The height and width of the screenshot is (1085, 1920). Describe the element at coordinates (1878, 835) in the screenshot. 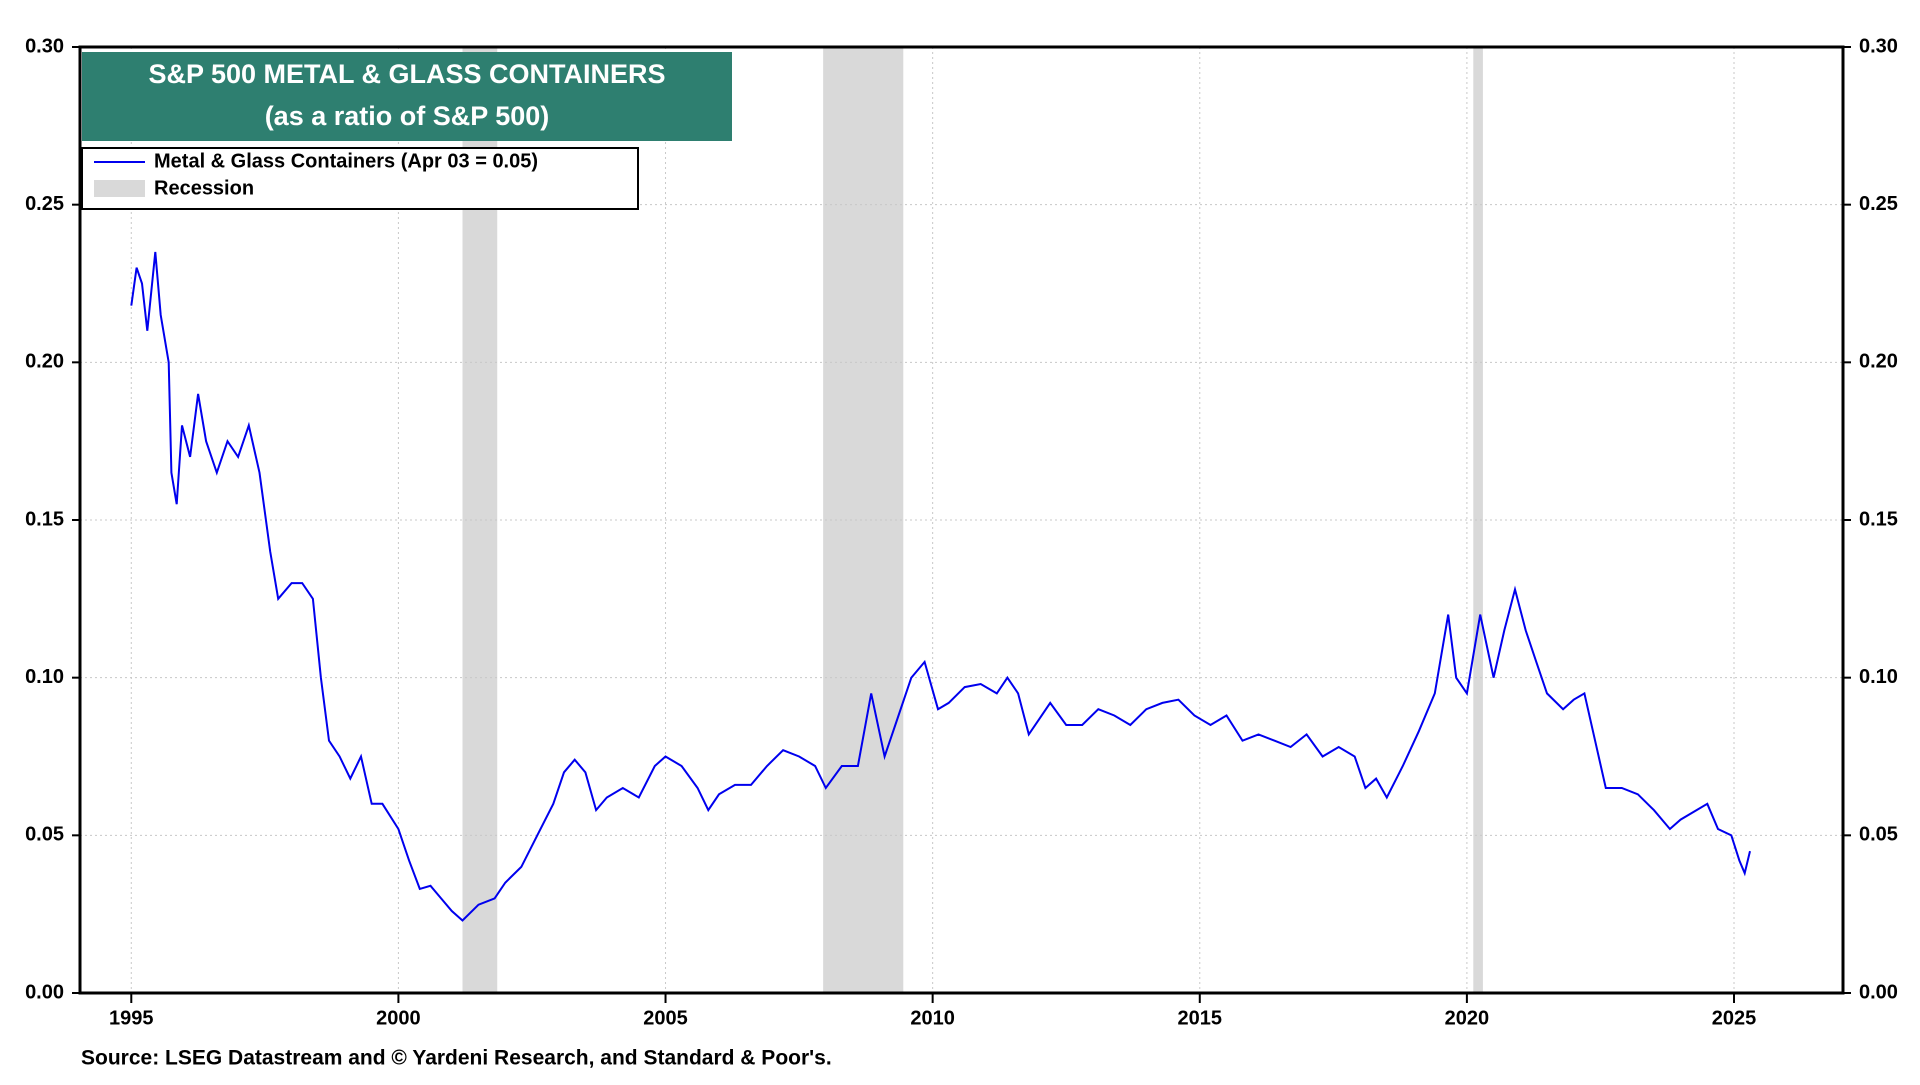

I see `y2-tick-label: 0.05` at that location.